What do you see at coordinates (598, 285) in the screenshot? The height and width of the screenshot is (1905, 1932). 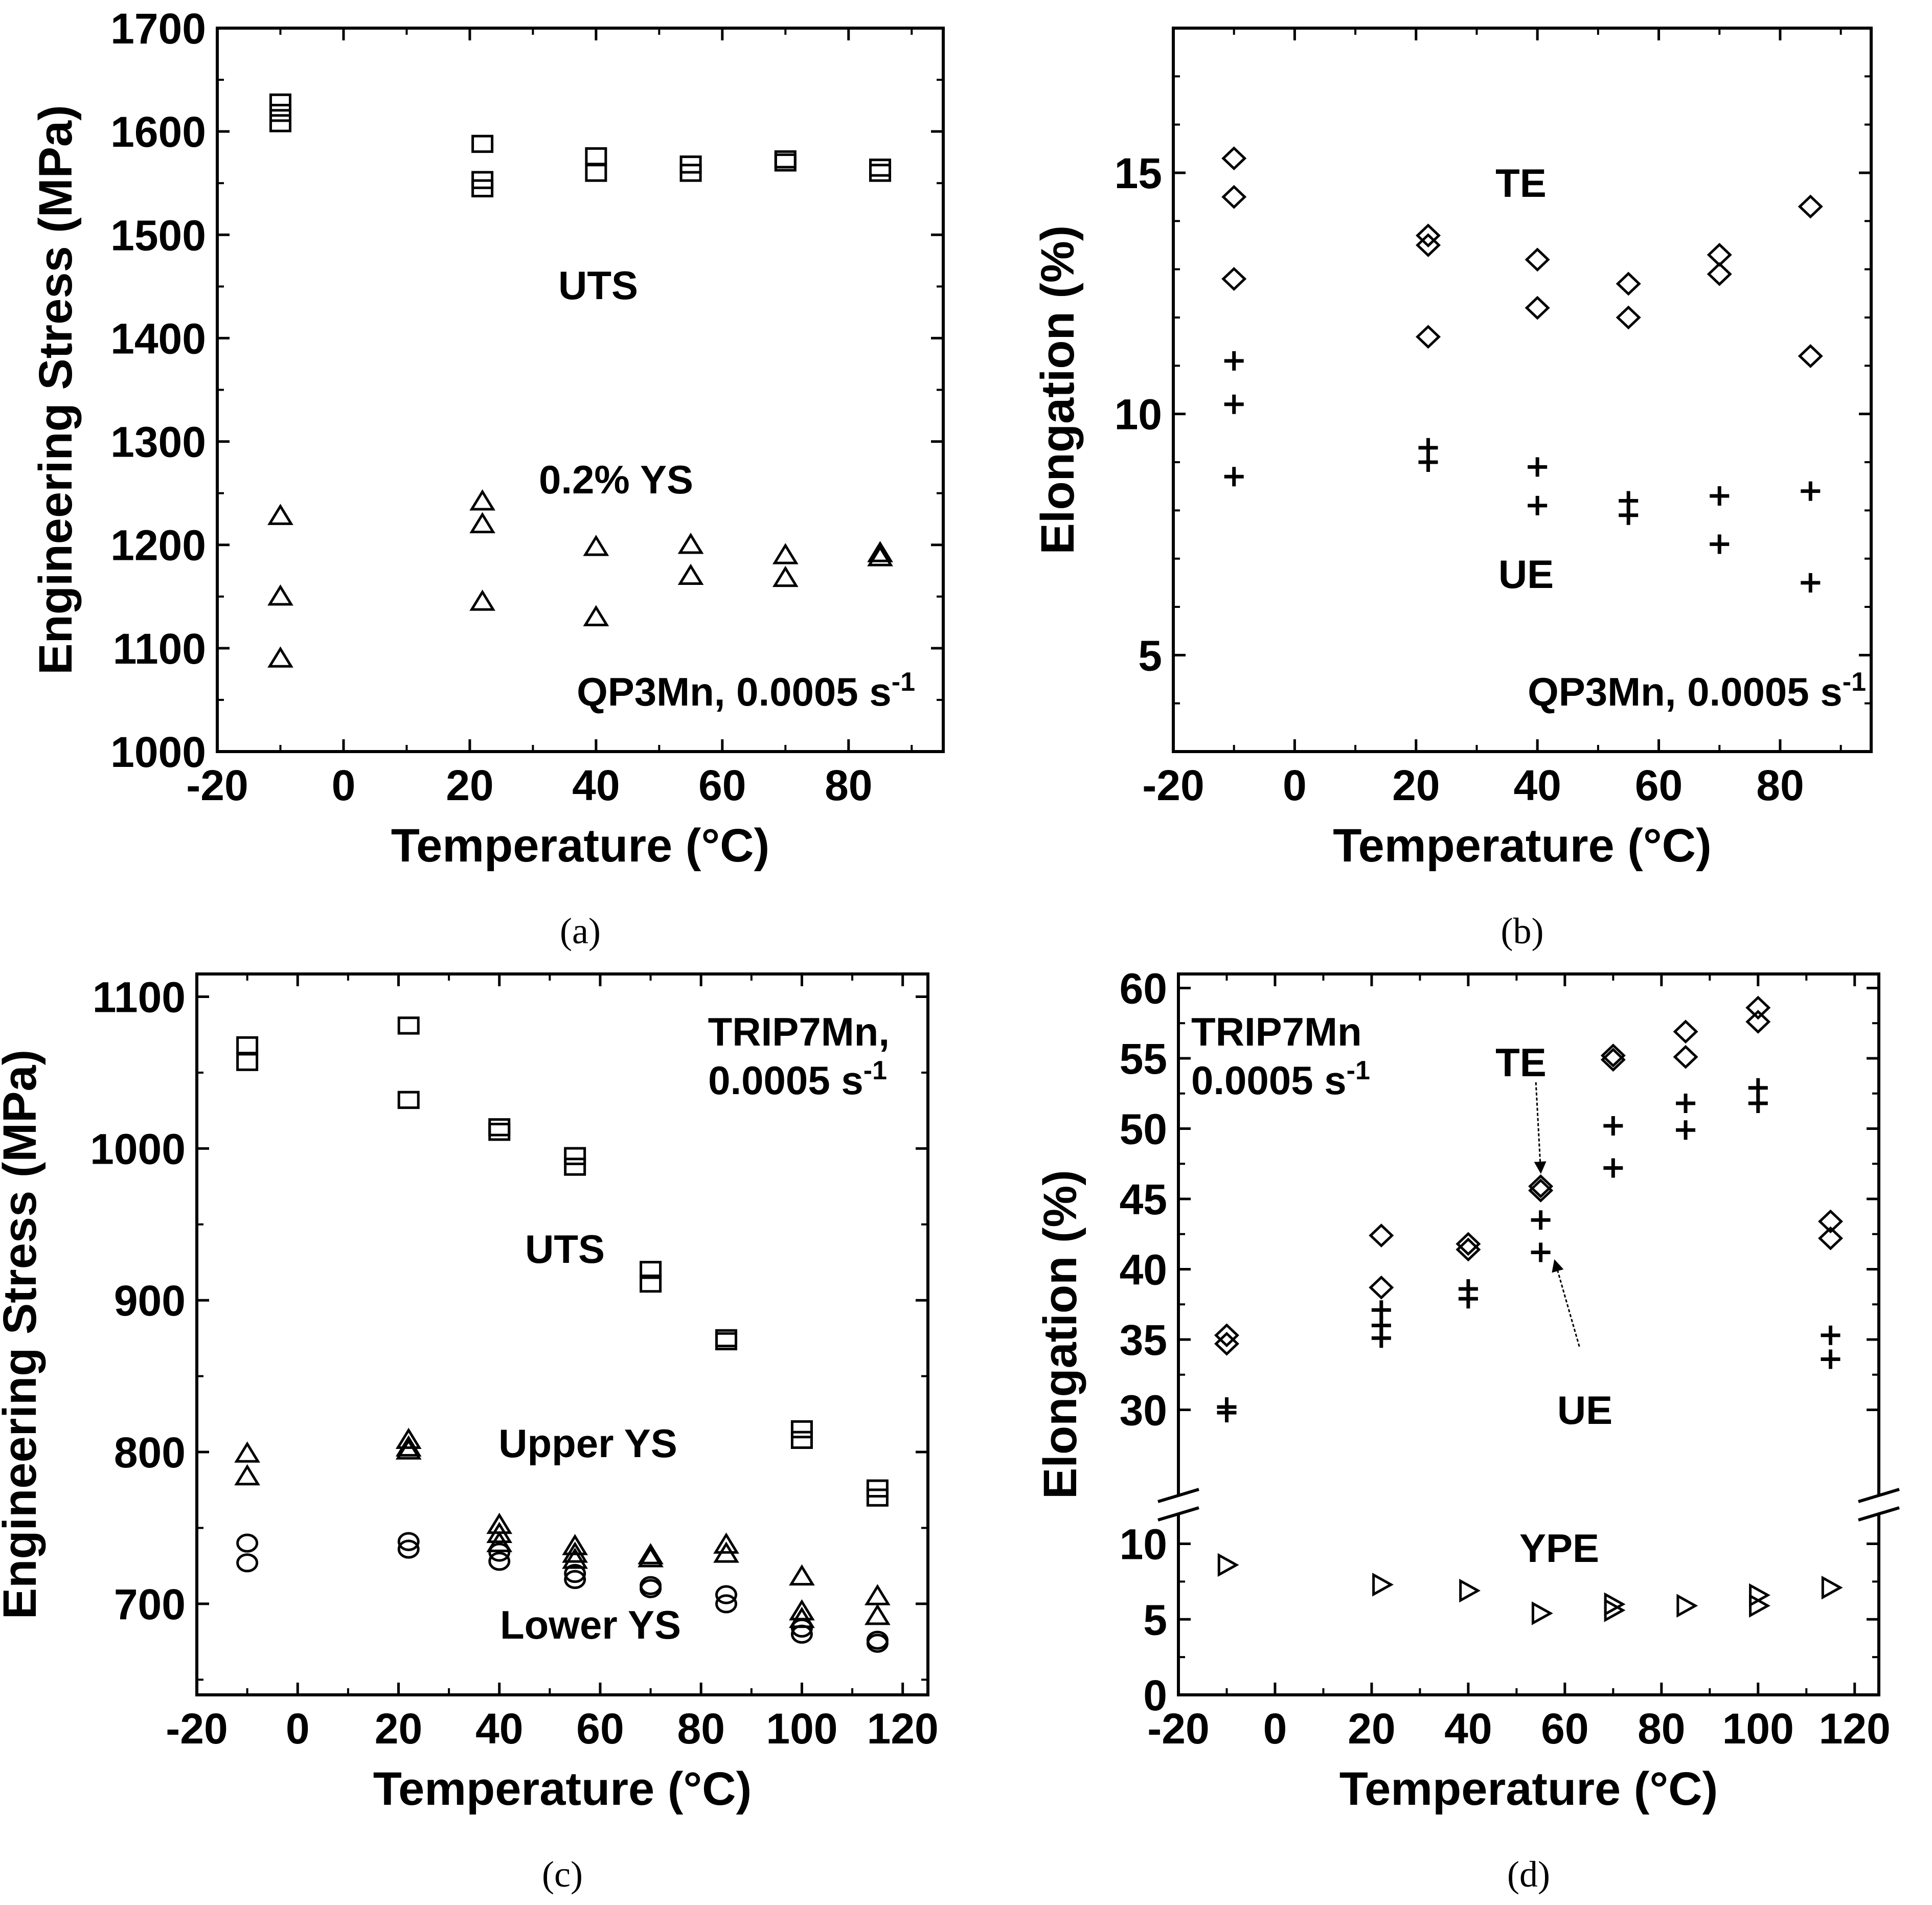 I see `annotation-uts: UTS` at bounding box center [598, 285].